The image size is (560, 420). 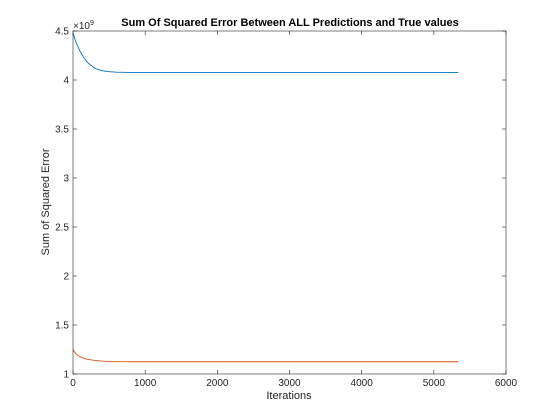 I want to click on y-tick-label: 2, so click(x=66, y=277).